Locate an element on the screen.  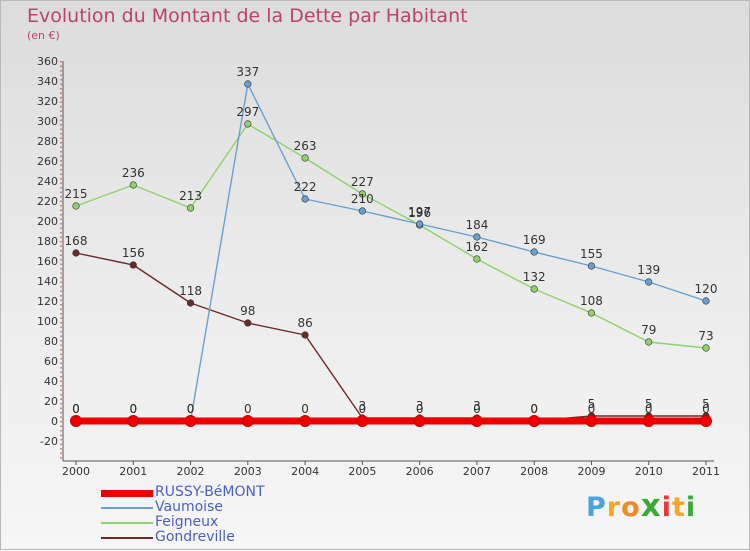
x-tick-label: 2005 is located at coordinates (362, 471).